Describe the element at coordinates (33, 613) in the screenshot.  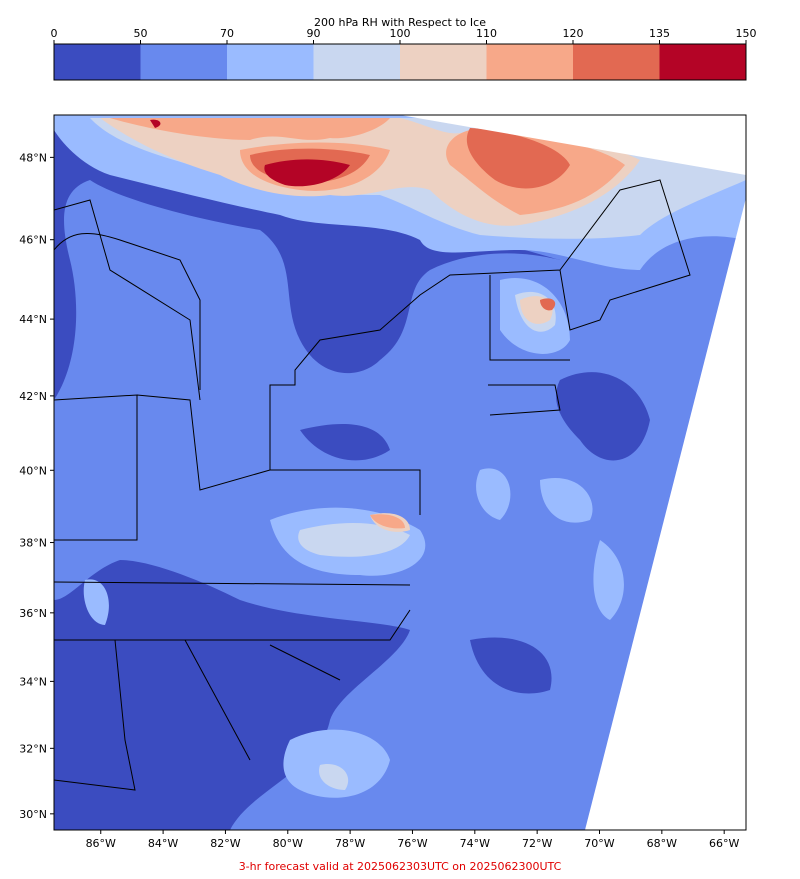
I see `y-tick-label: 36°N` at that location.